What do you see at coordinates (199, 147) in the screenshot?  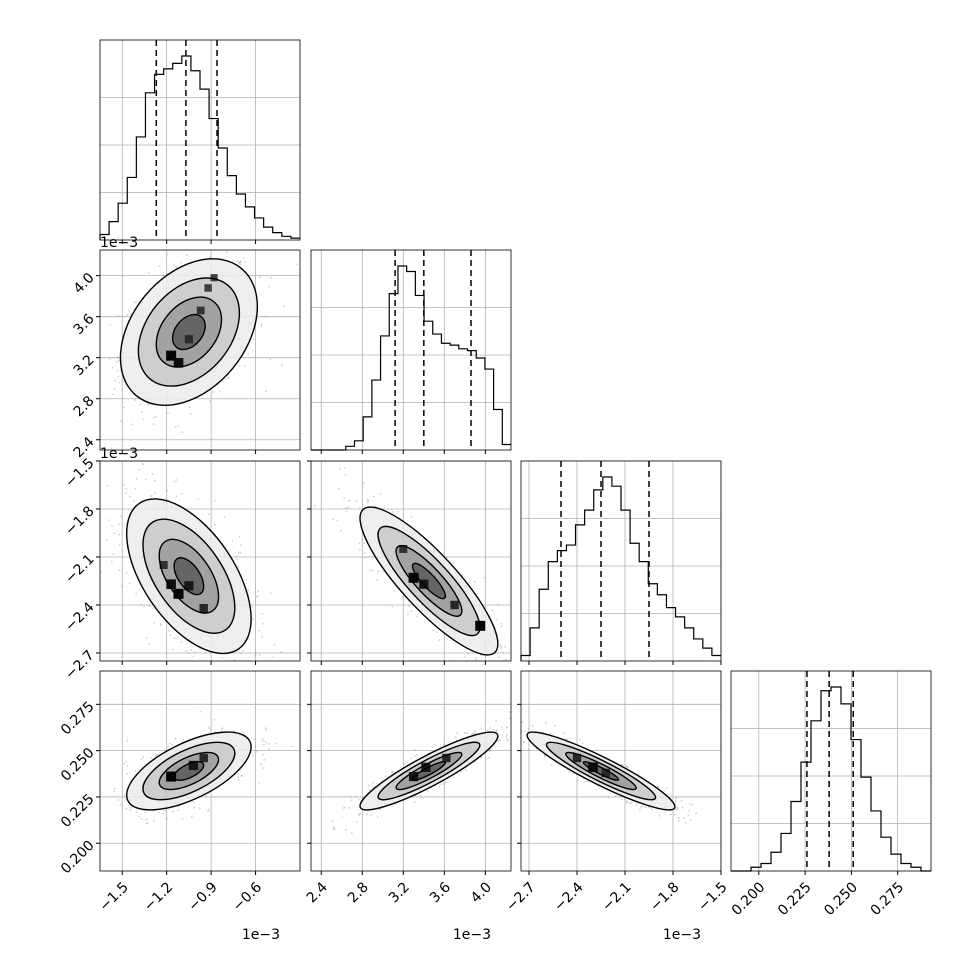 I see `histogram-step` at bounding box center [199, 147].